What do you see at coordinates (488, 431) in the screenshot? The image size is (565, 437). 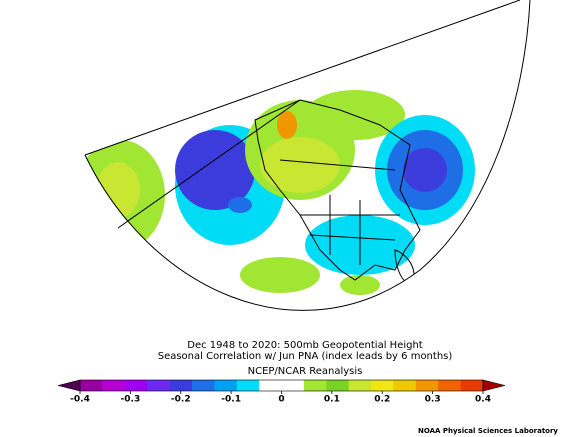 I see `credit: NOAA Physical Sciences Laboratory` at bounding box center [488, 431].